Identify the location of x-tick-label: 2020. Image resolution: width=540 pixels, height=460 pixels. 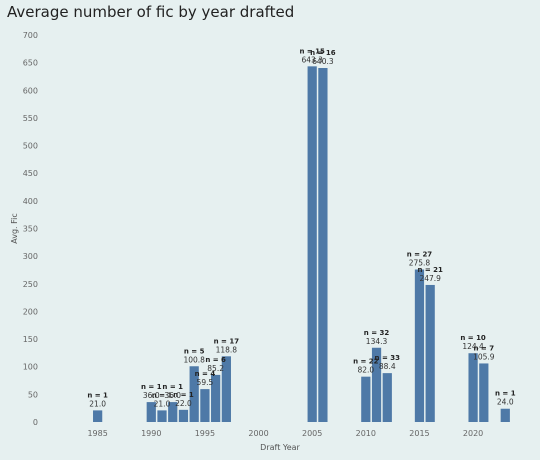
(473, 433).